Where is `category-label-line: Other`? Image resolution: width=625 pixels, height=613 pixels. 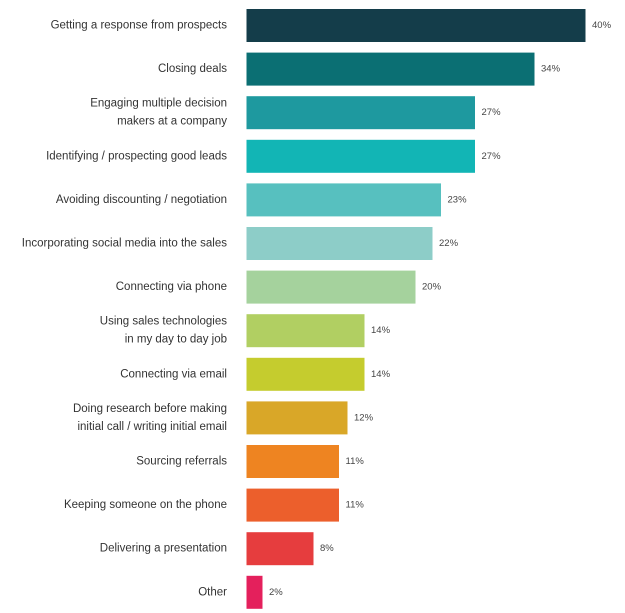
category-label-line: Other is located at coordinates (212, 592).